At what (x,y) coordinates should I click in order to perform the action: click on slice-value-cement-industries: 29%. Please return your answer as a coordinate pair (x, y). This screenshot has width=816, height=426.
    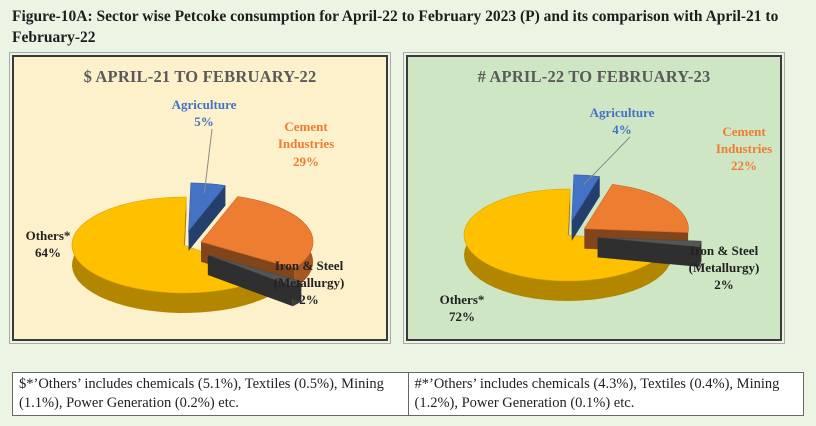
    Looking at the image, I should click on (306, 161).